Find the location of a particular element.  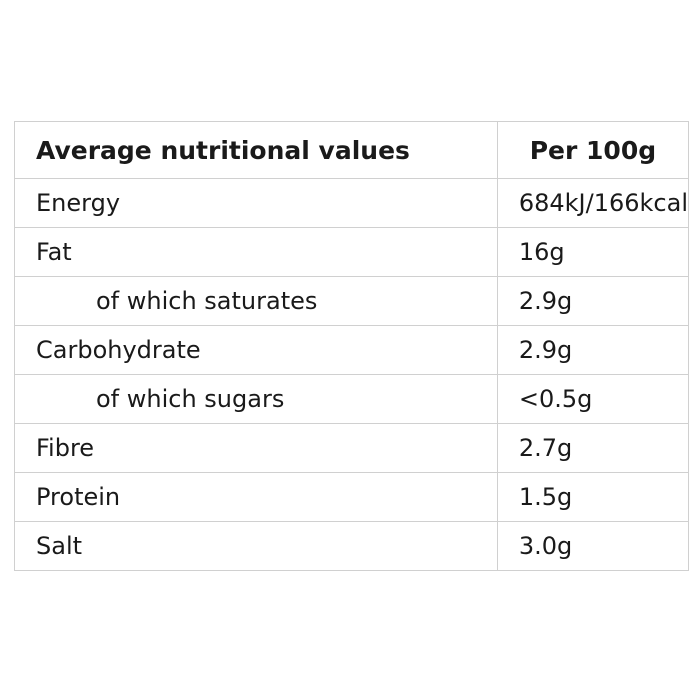

table-row: of which saturates 2.9g is located at coordinates (352, 301).